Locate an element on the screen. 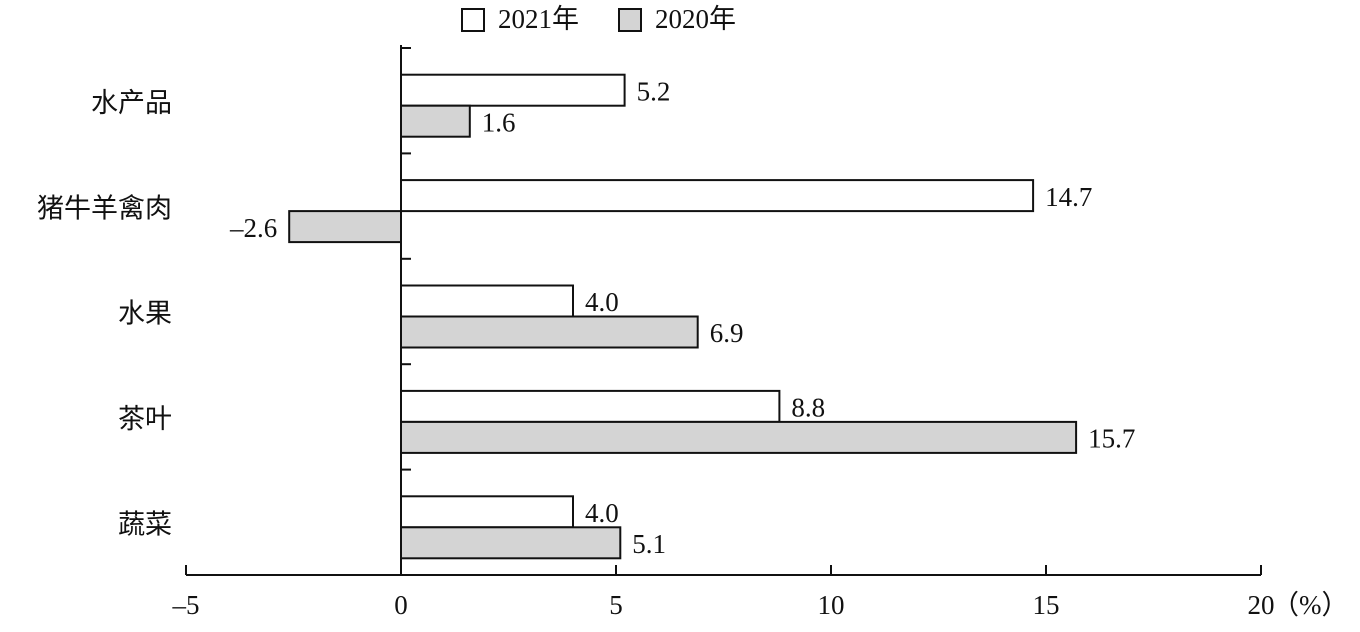  x-tick-label: 10 is located at coordinates (831, 605).